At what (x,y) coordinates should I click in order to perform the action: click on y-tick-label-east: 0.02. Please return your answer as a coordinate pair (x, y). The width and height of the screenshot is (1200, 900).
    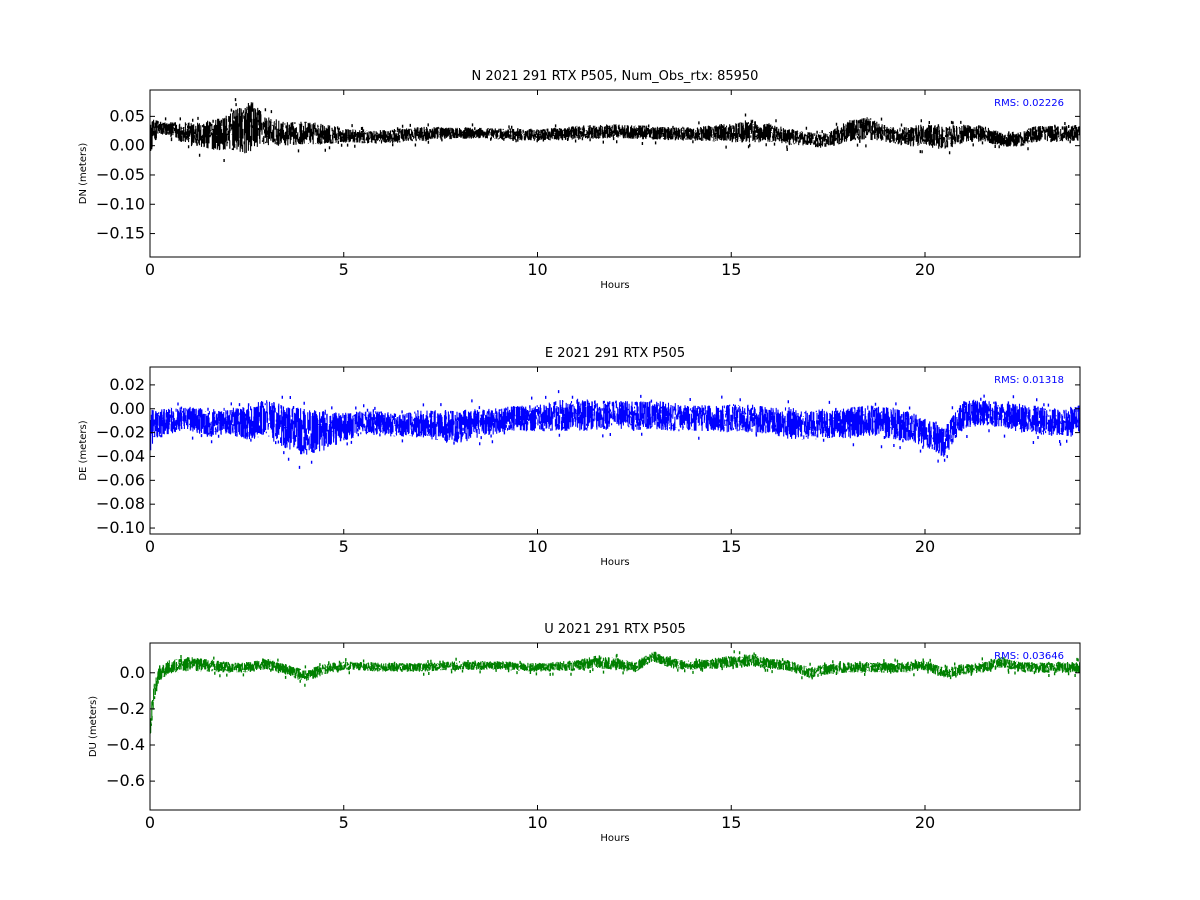
    Looking at the image, I should click on (127, 384).